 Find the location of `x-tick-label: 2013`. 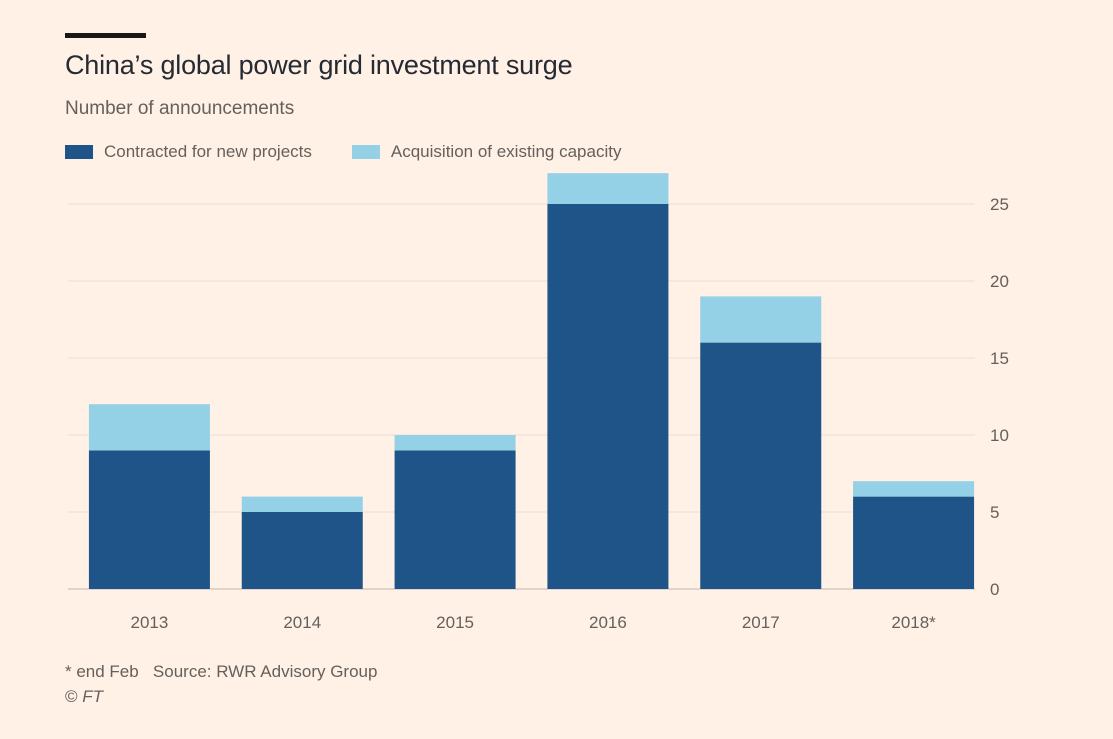

x-tick-label: 2013 is located at coordinates (150, 622).